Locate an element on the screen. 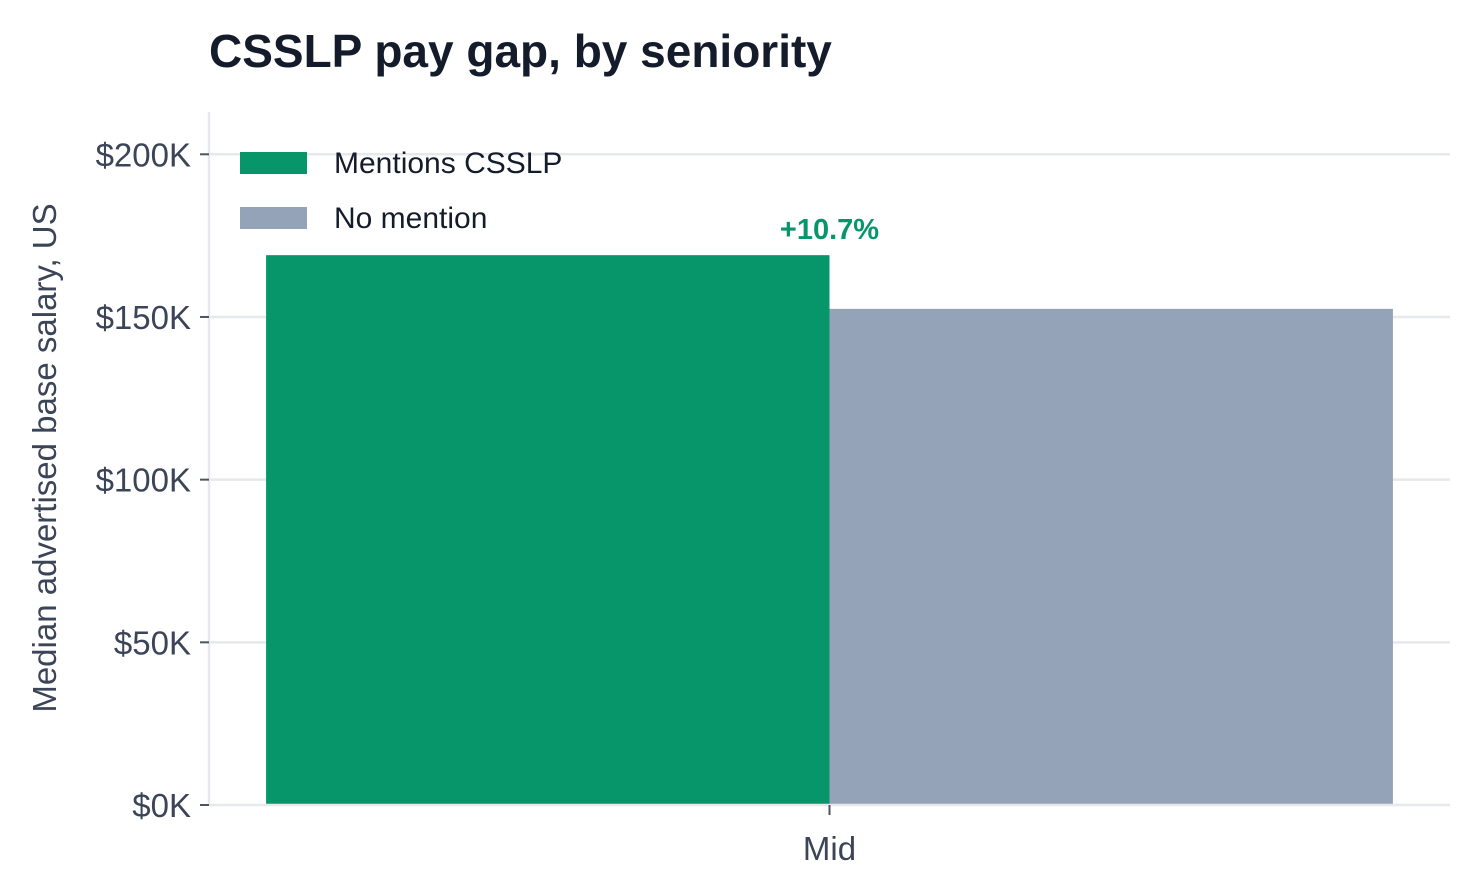  y-axis-ticks: $0K $50K $100K $150K $200K is located at coordinates (152, 480).